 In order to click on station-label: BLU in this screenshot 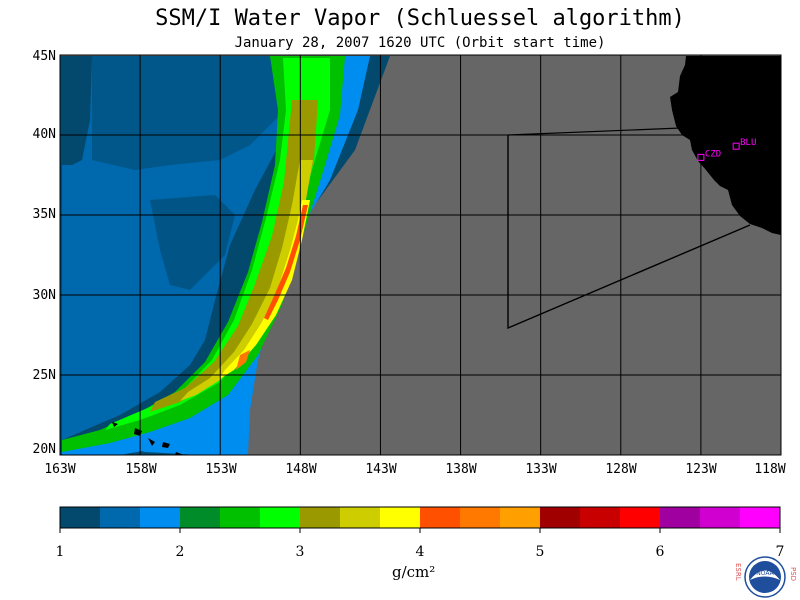, I will do `click(748, 143)`.